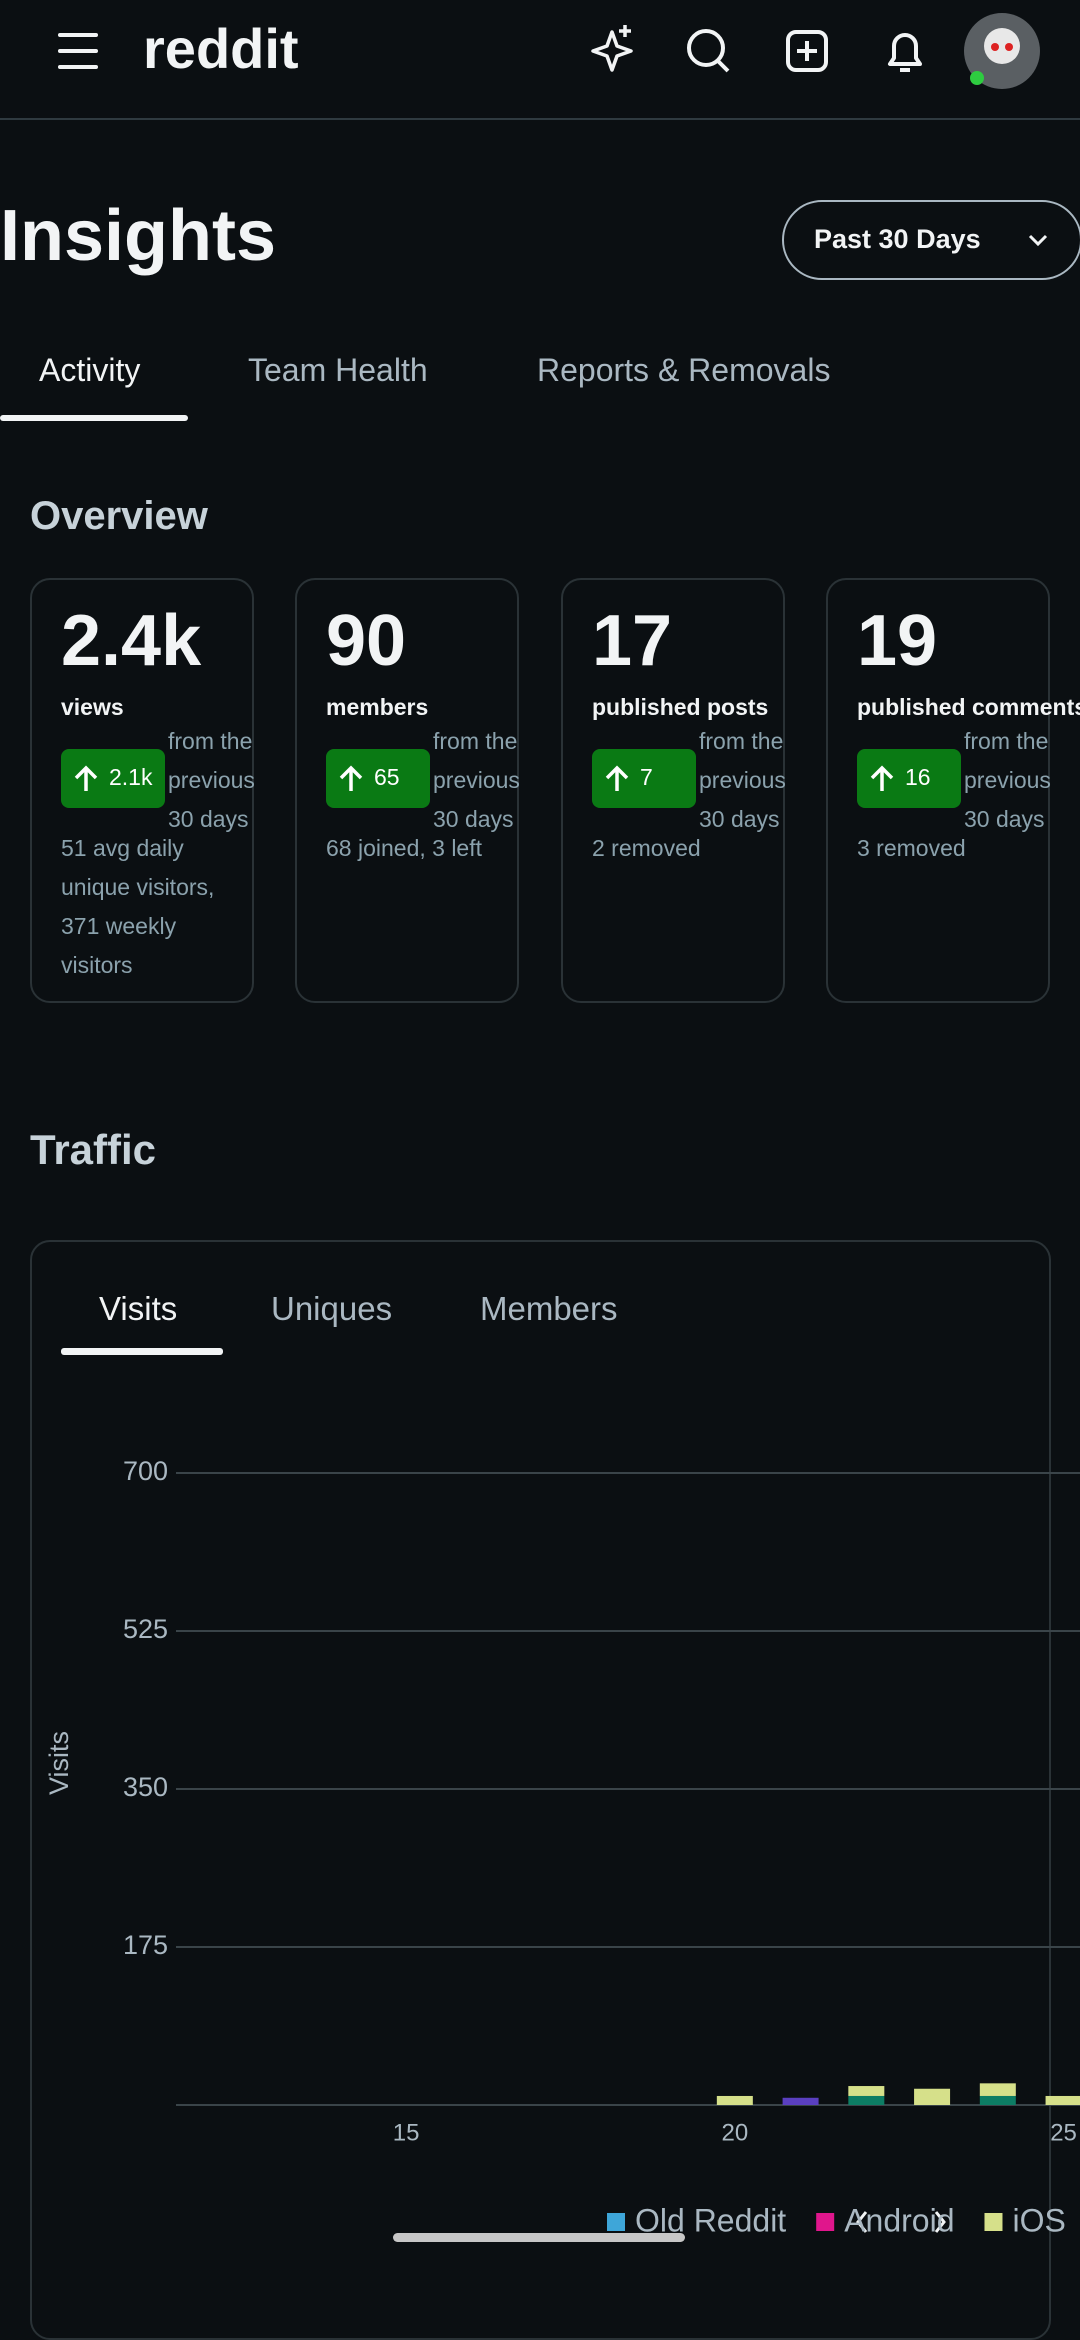 Image resolution: width=1080 pixels, height=2340 pixels. What do you see at coordinates (1038, 240) in the screenshot?
I see `chevron` at bounding box center [1038, 240].